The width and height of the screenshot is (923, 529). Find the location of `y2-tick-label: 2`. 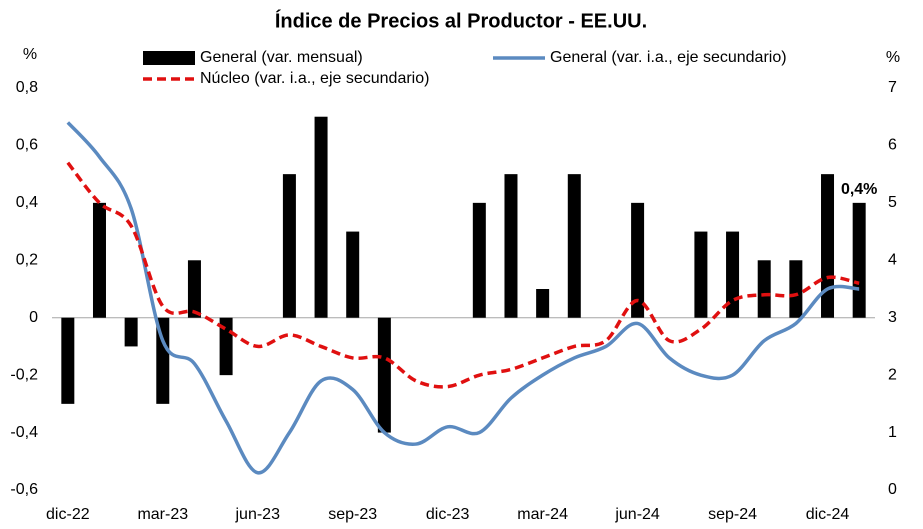

y2-tick-label: 2 is located at coordinates (892, 374).